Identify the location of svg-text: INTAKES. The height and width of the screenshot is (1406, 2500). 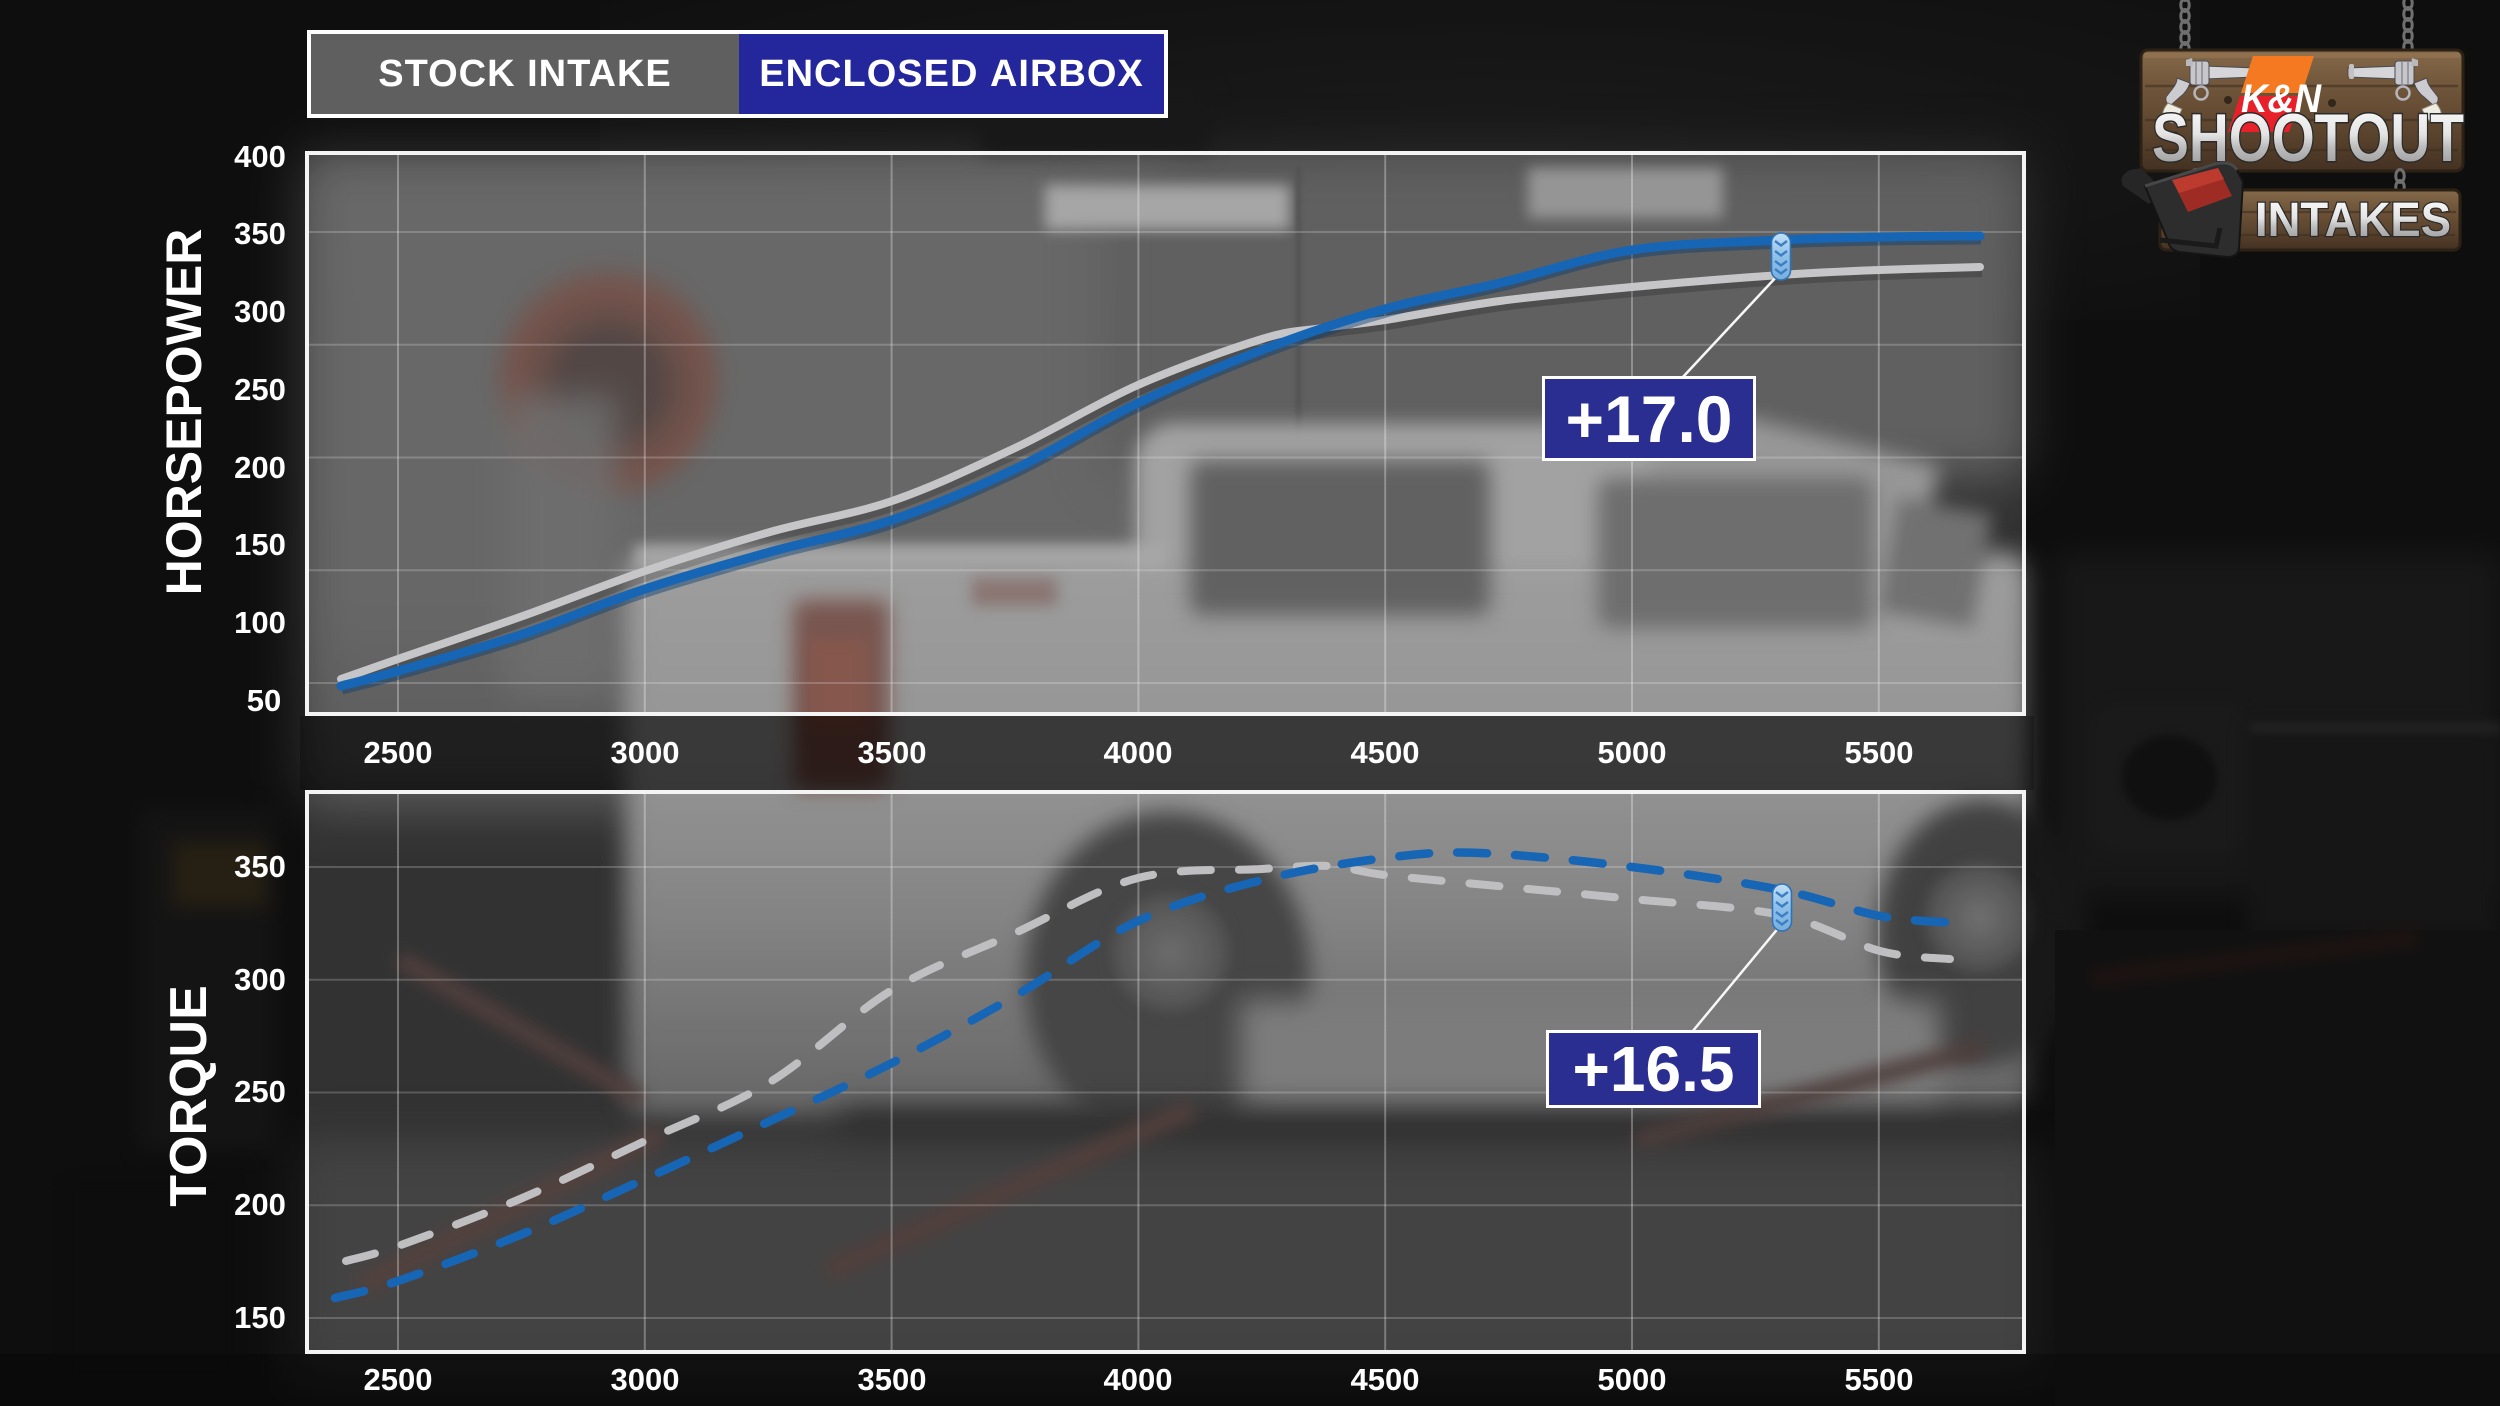
(2353, 220).